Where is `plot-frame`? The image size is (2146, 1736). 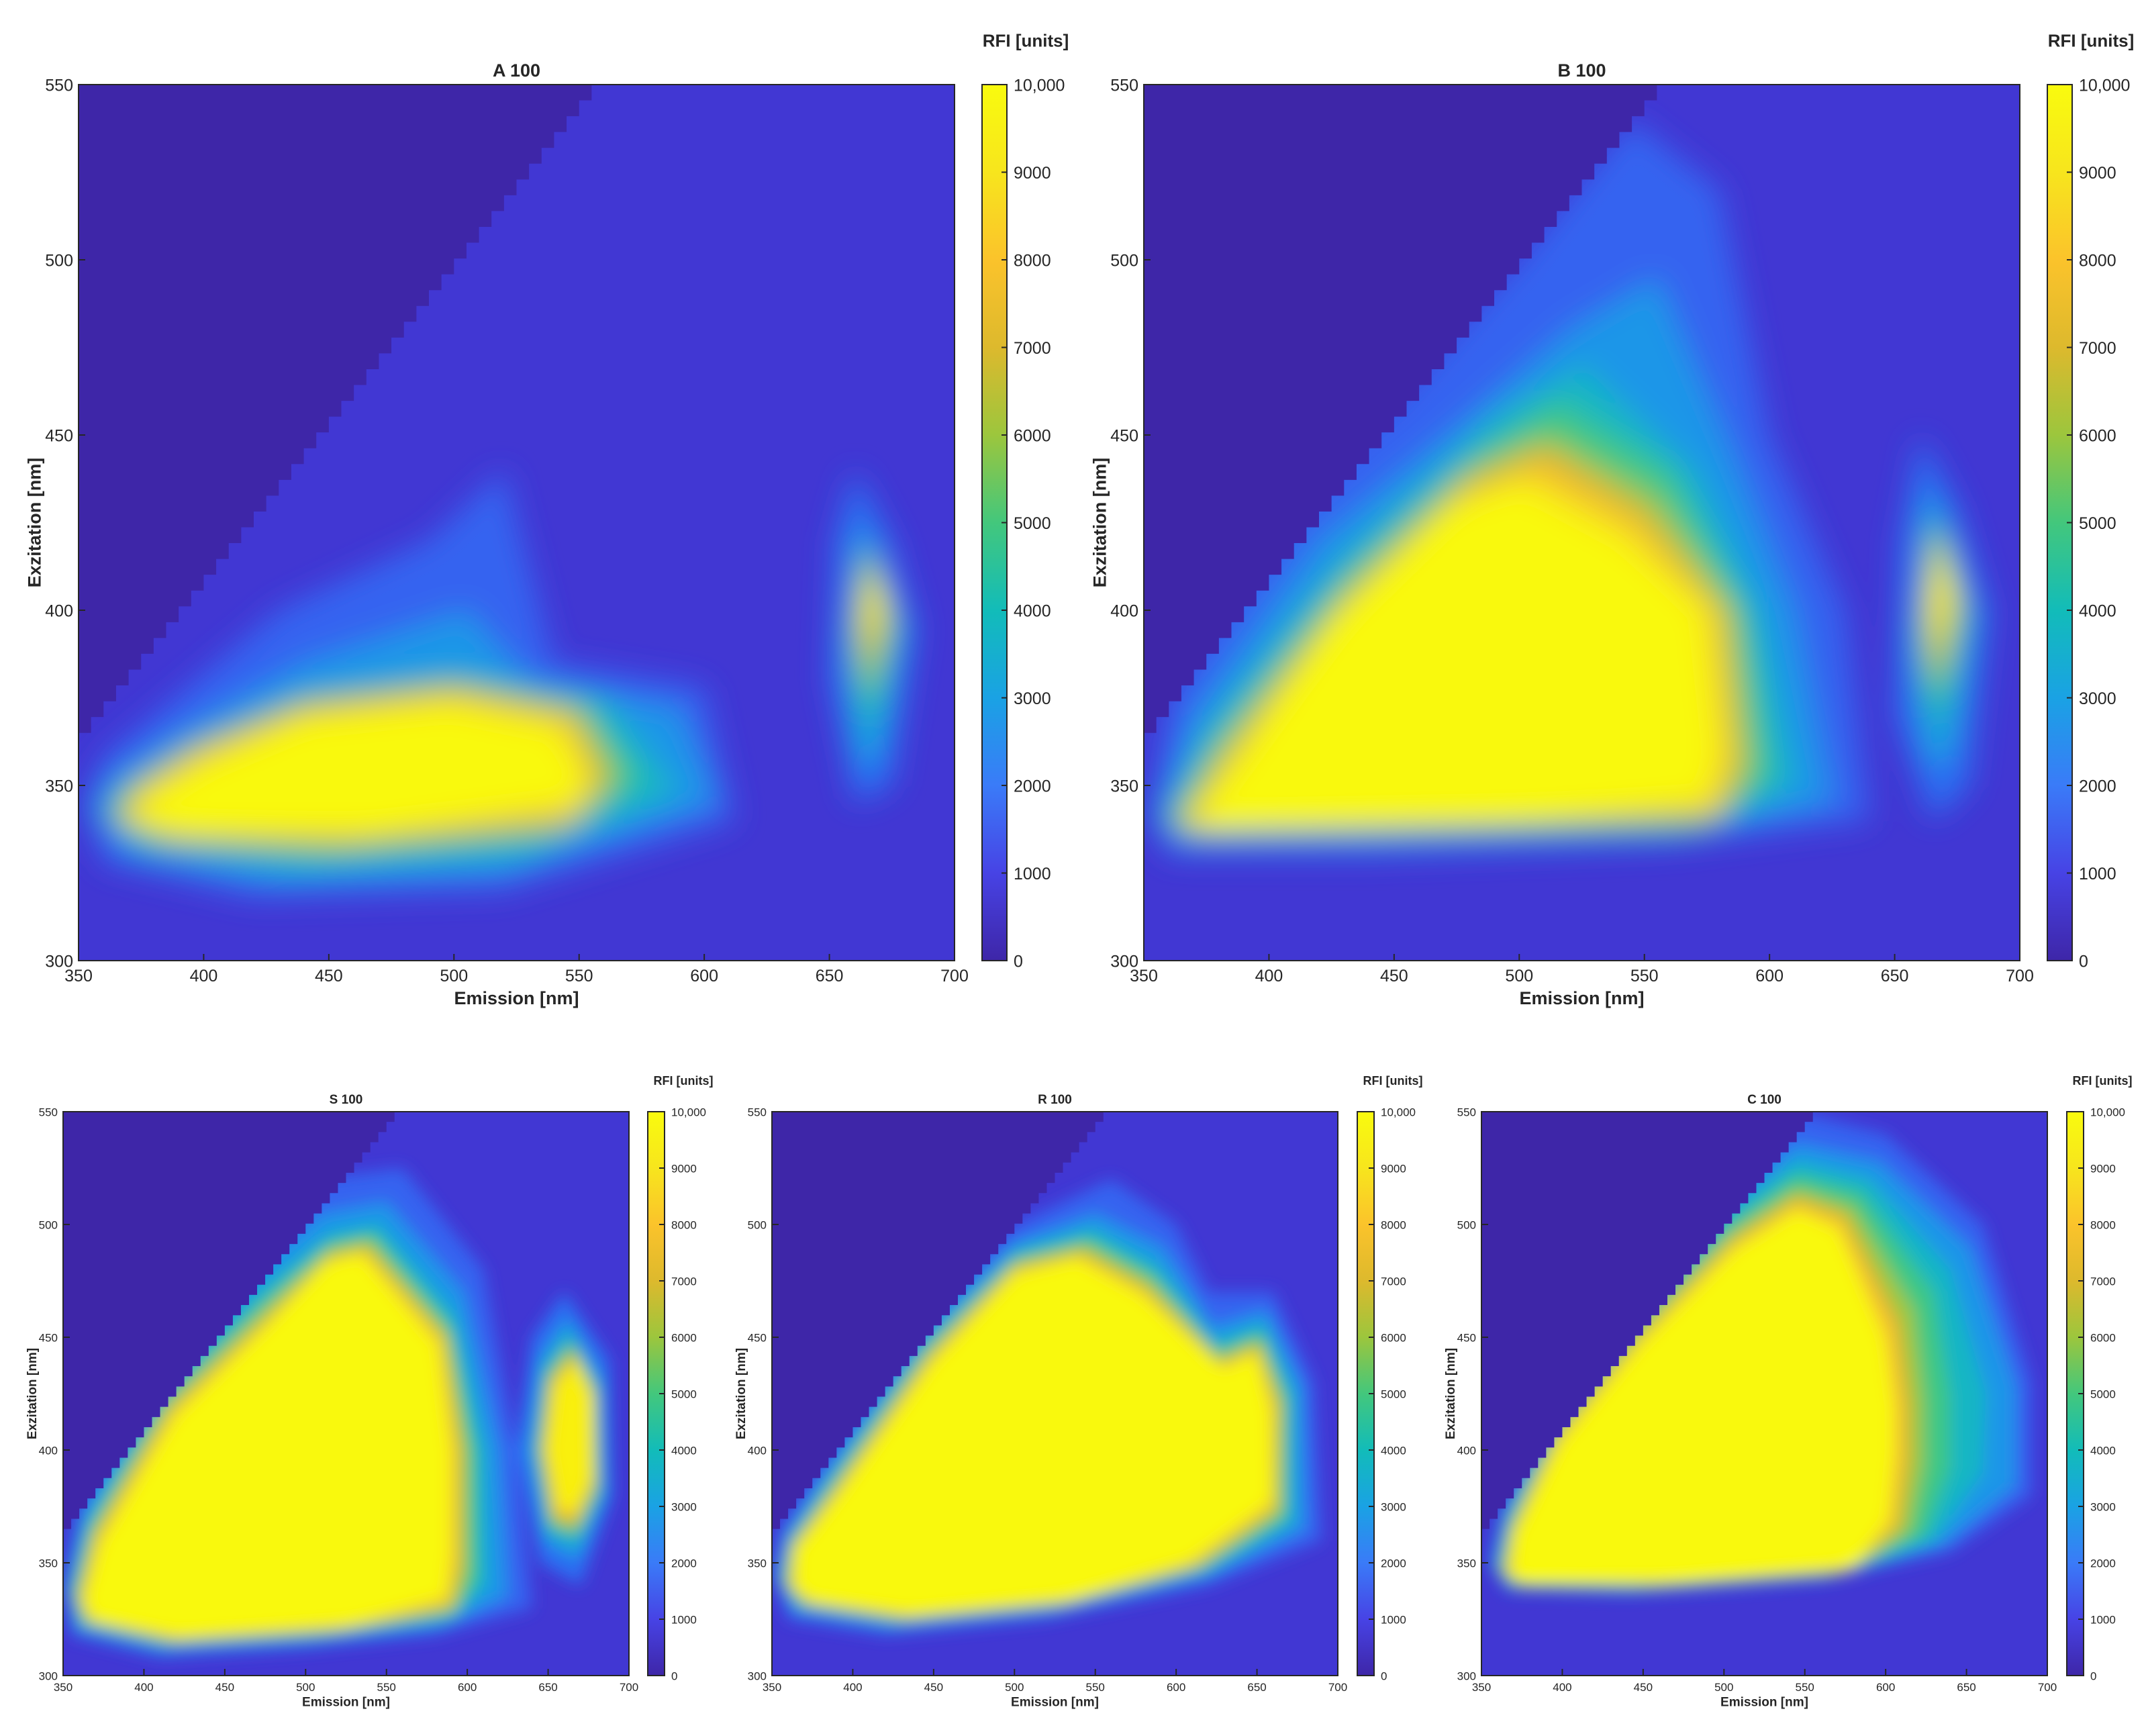 plot-frame is located at coordinates (346, 1393).